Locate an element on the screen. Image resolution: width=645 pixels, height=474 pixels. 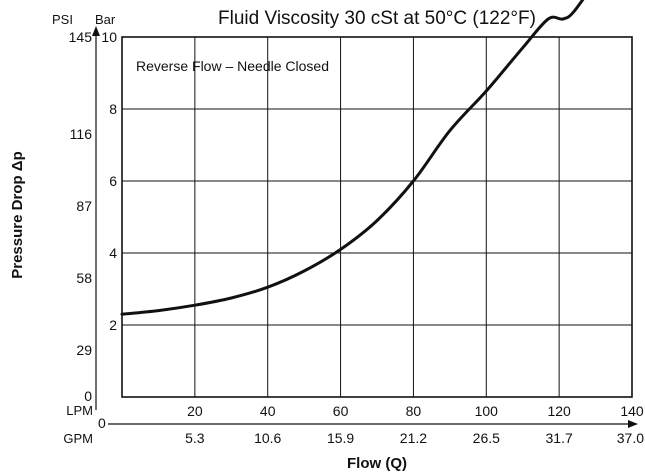
x-tick-label-gpm: 26.5 is located at coordinates (486, 438).